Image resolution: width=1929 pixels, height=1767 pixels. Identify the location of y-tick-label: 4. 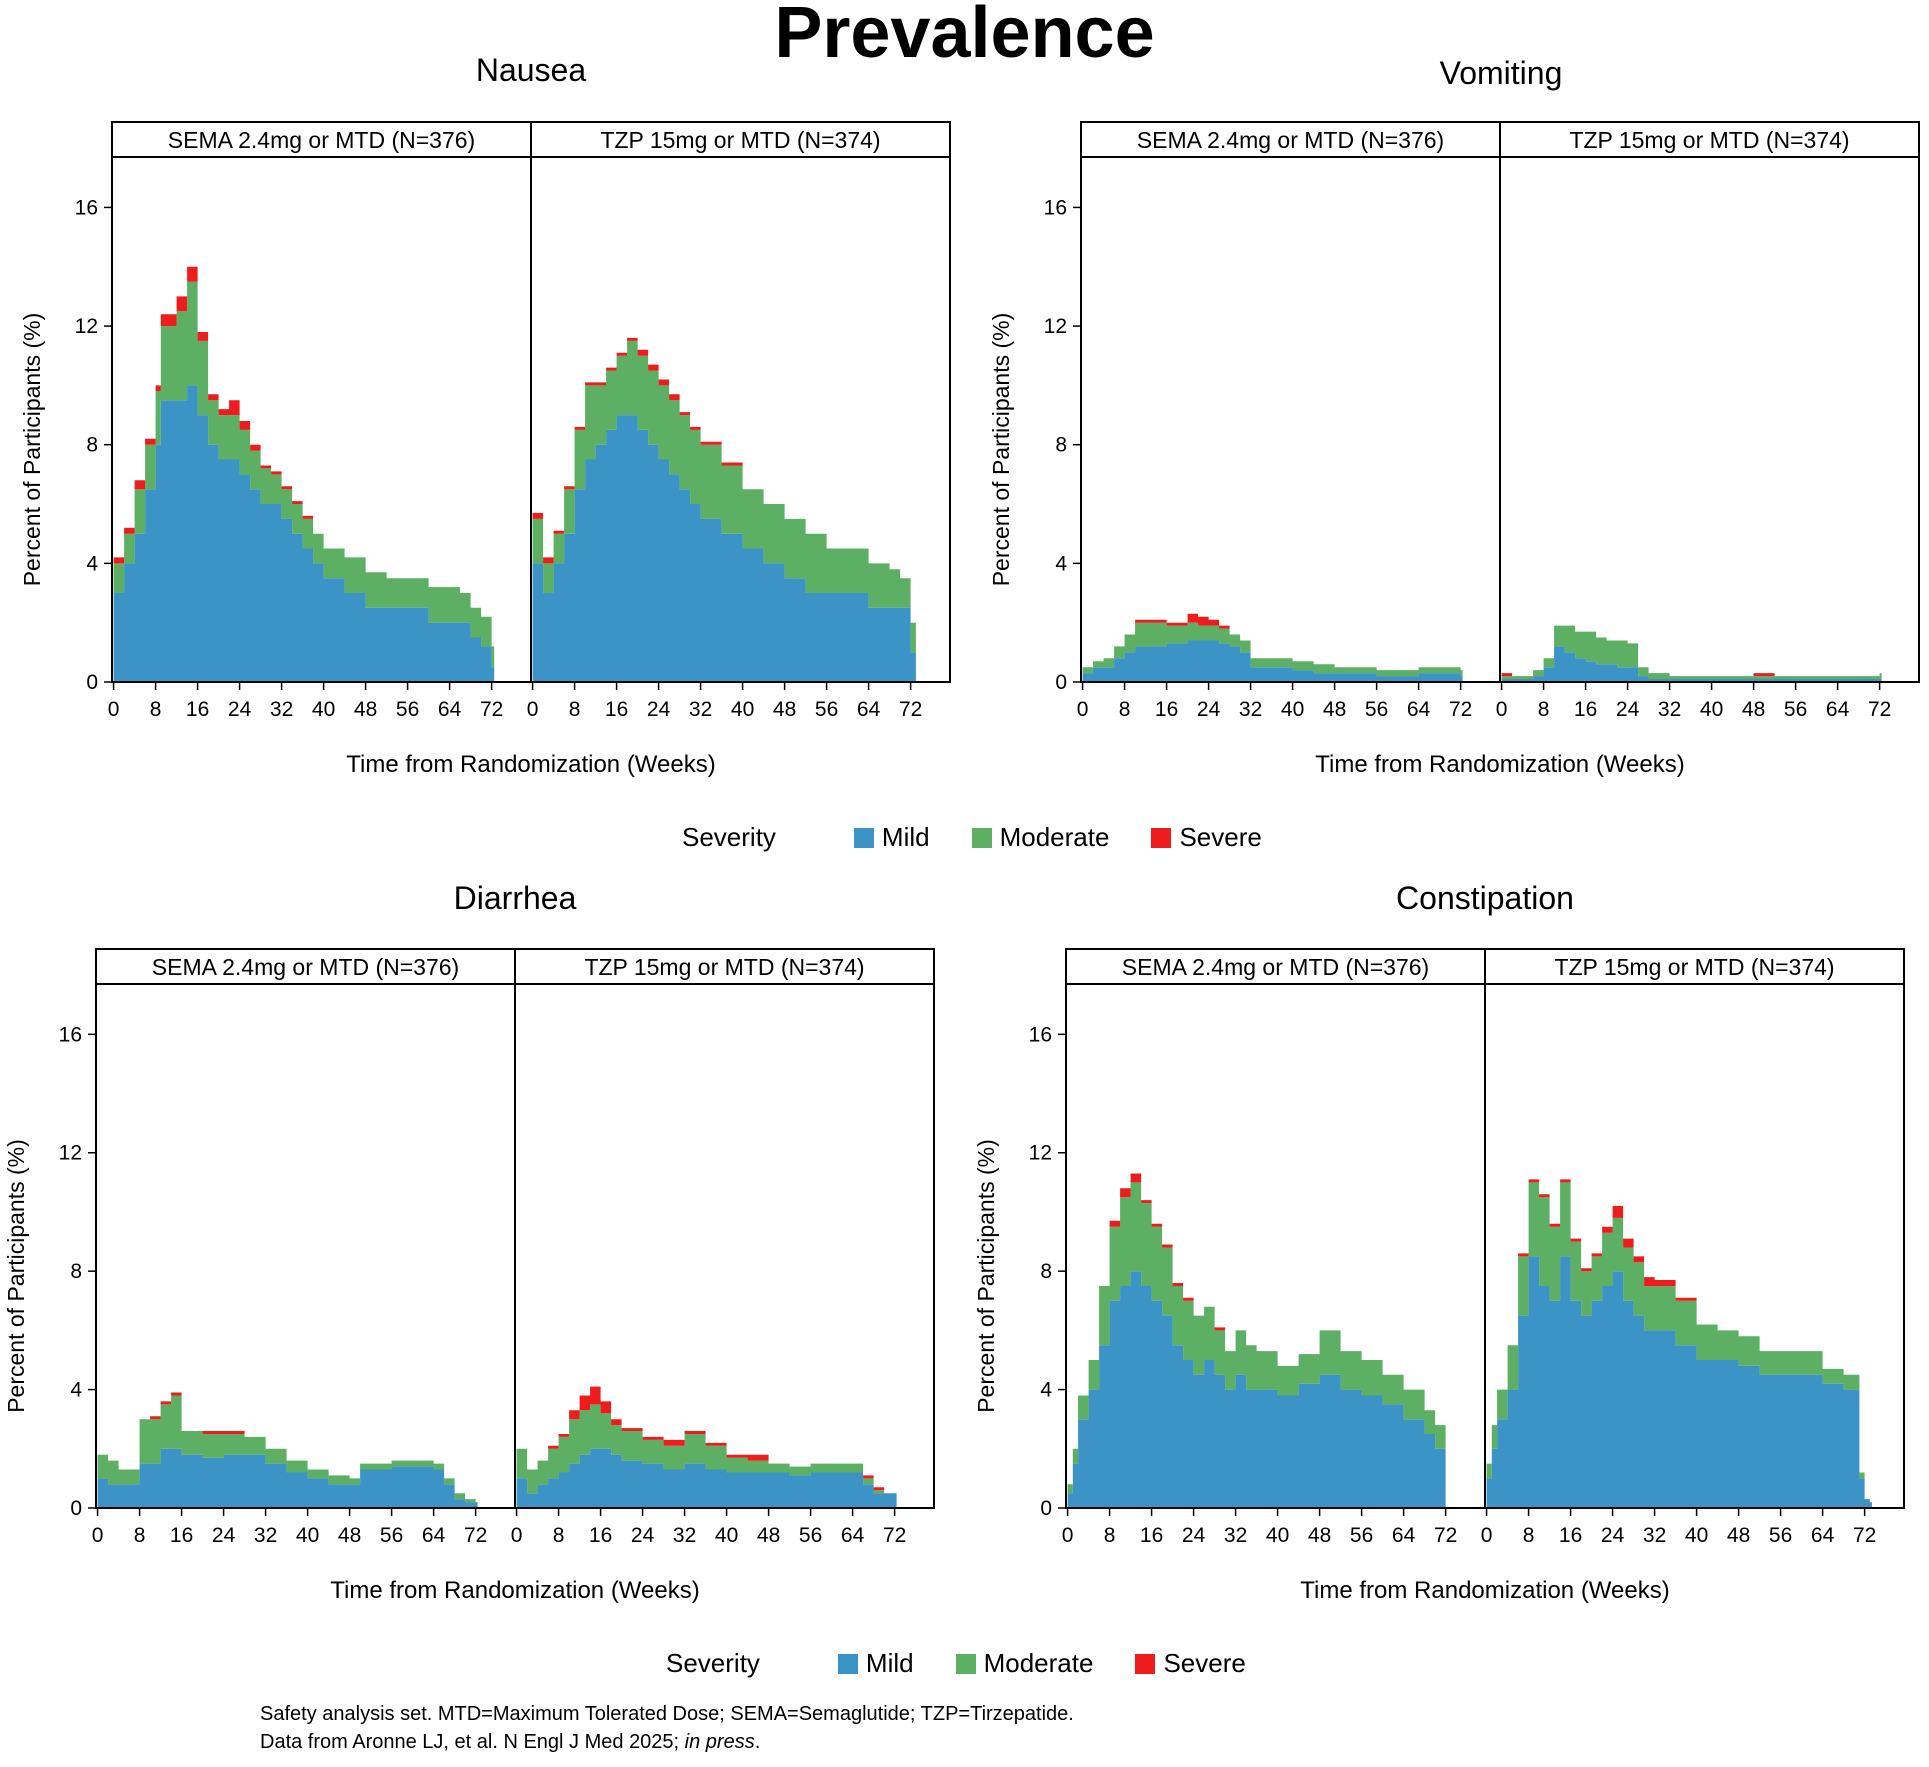
(1046, 1390).